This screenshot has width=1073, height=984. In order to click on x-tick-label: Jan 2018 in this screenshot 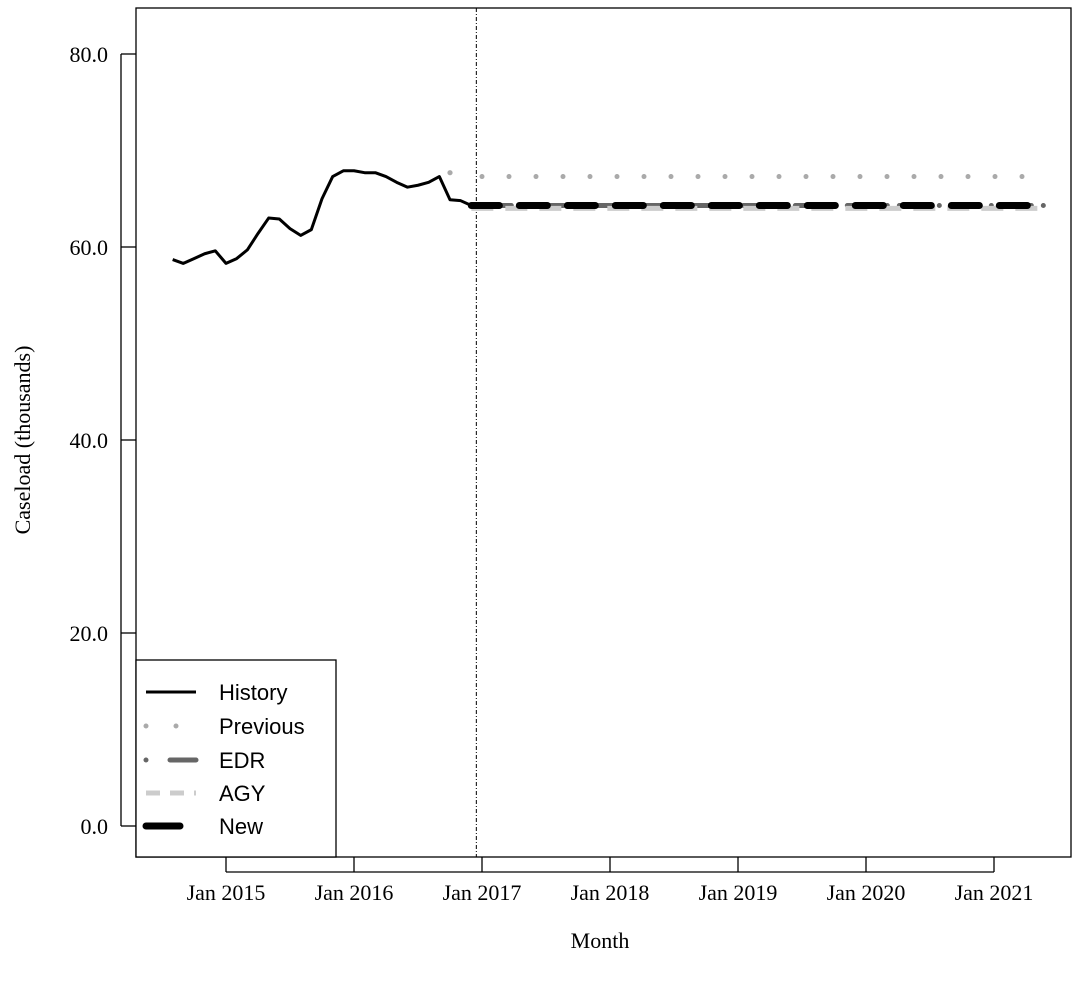, I will do `click(610, 892)`.